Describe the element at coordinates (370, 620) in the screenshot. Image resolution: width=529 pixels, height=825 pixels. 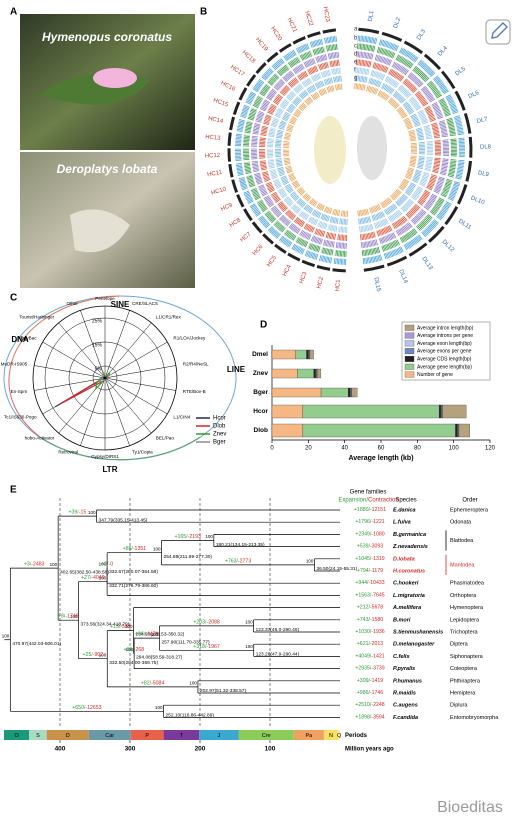
I see `gene-change: +743/-1580` at that location.